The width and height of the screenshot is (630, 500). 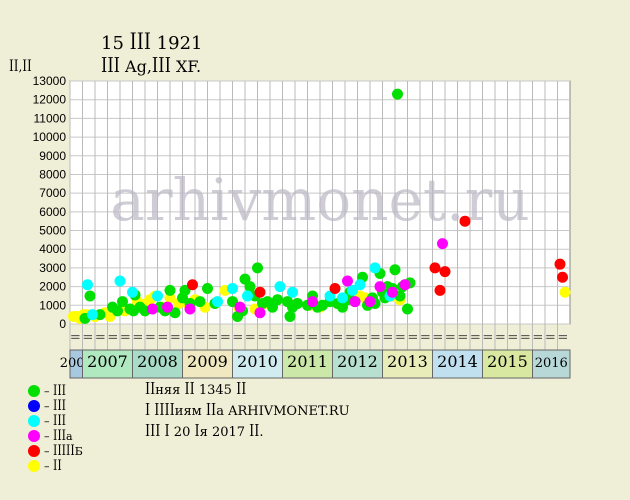 I want to click on year-label: 2015, so click(x=507, y=361).